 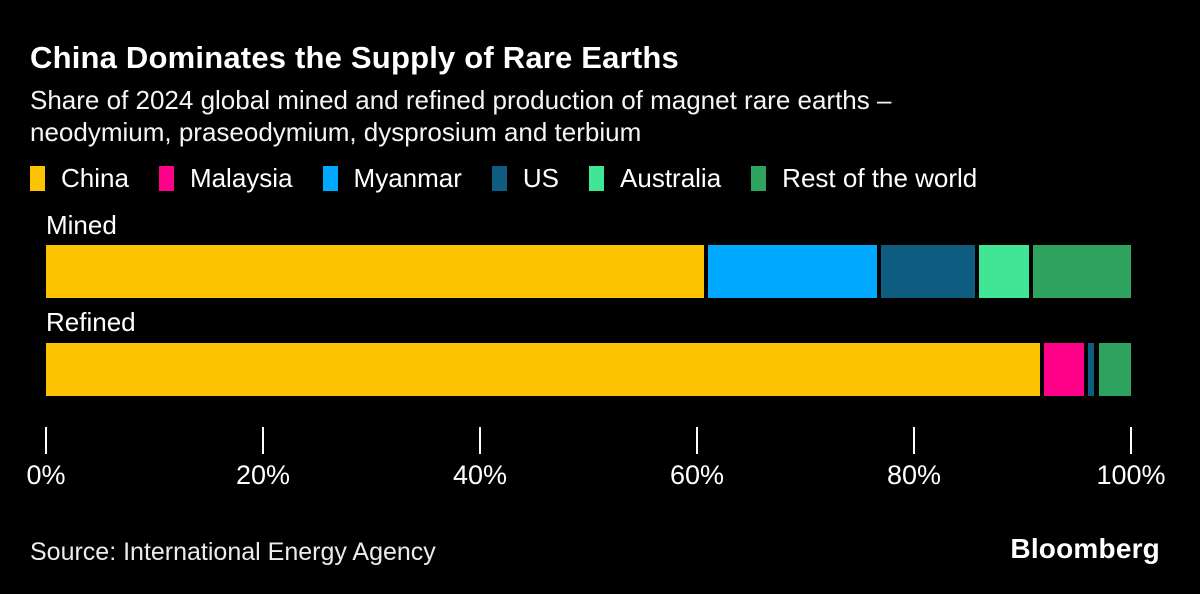 What do you see at coordinates (697, 475) in the screenshot?
I see `x-axis-tick-label-60: 60%` at bounding box center [697, 475].